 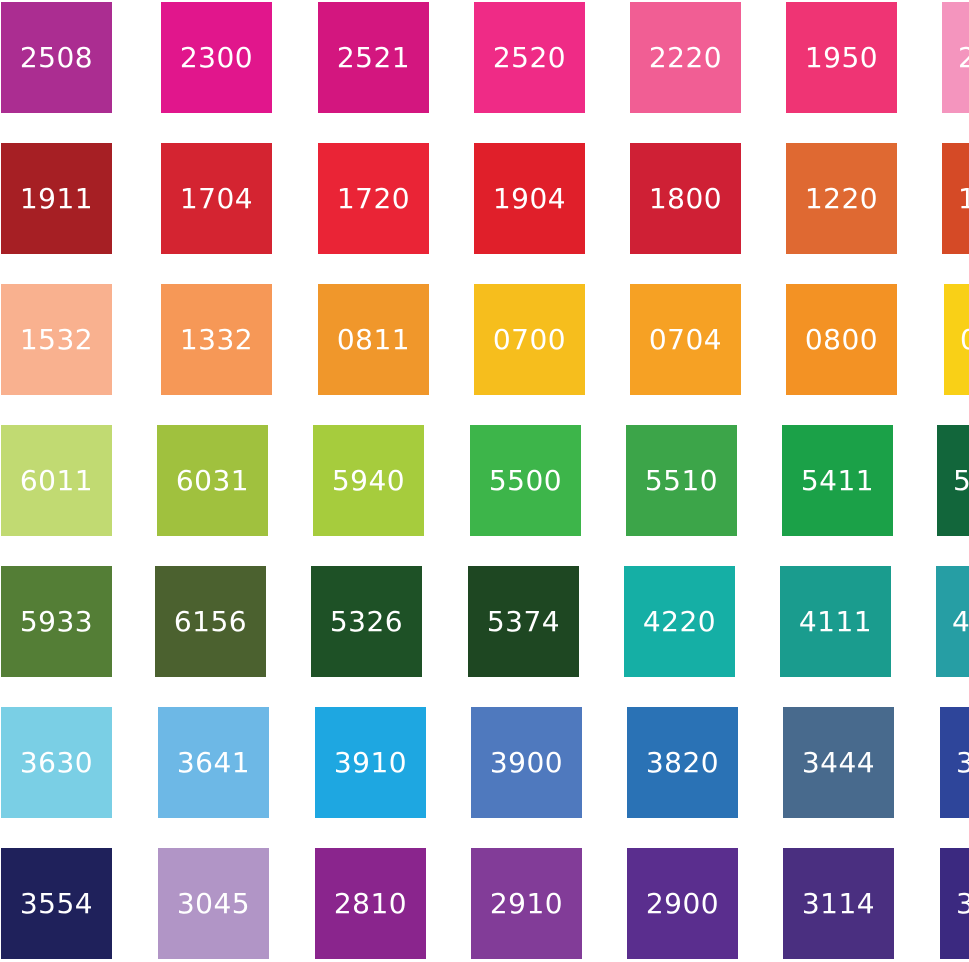 What do you see at coordinates (835, 621) in the screenshot?
I see `swatch-dark-greens-teals-6: 4111` at bounding box center [835, 621].